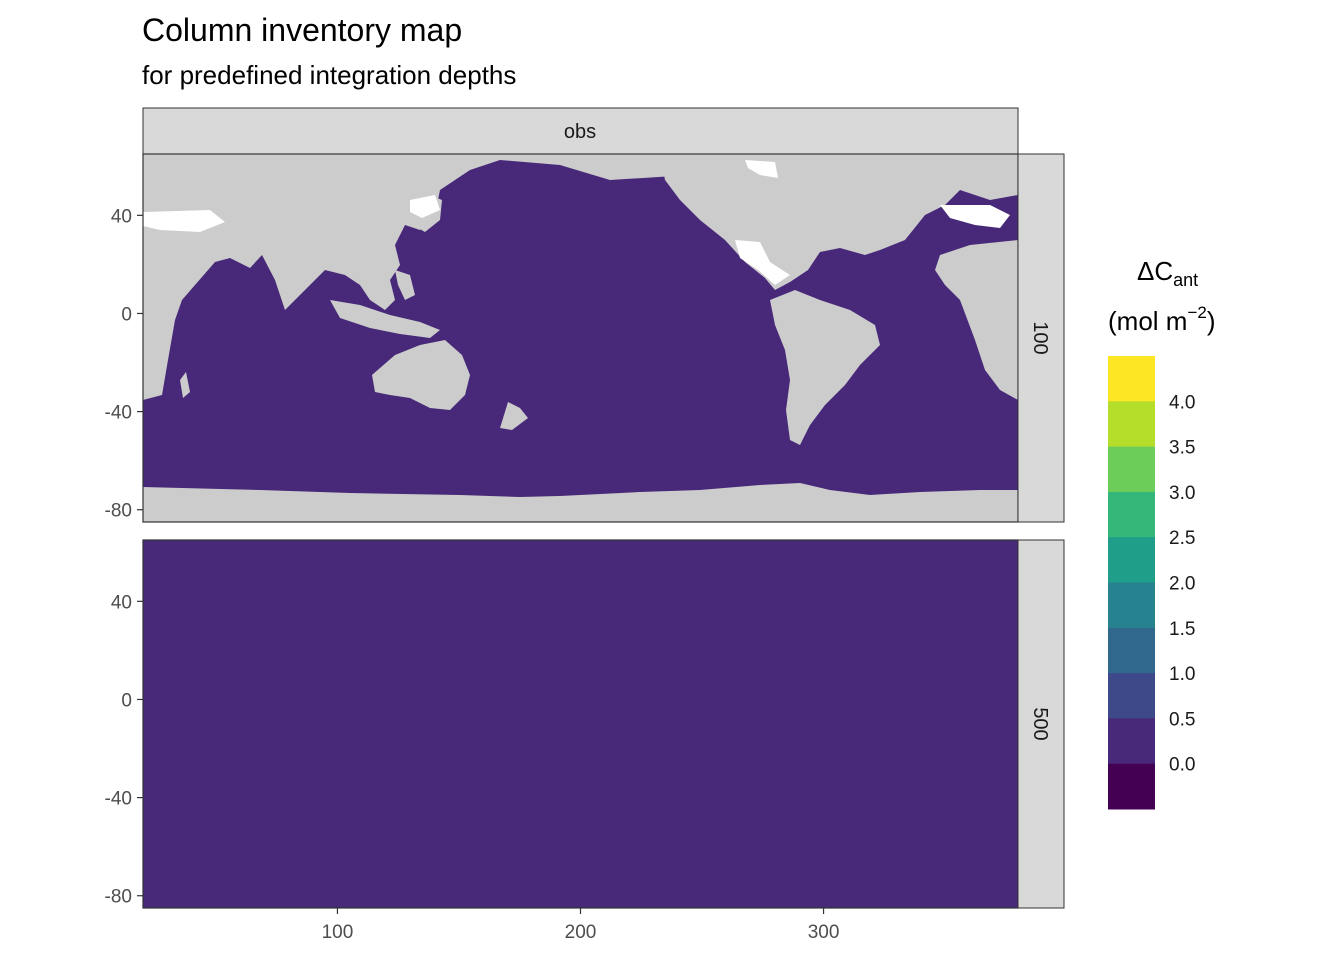 The height and width of the screenshot is (960, 1344). I want to click on facet-strip-row-500-label: 500, so click(1040, 723).